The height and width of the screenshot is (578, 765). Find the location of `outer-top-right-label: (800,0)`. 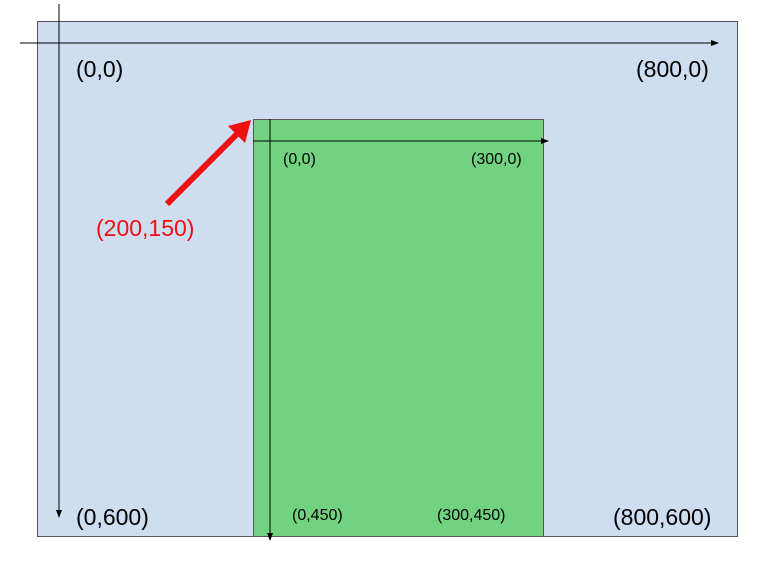

outer-top-right-label: (800,0) is located at coordinates (672, 69).